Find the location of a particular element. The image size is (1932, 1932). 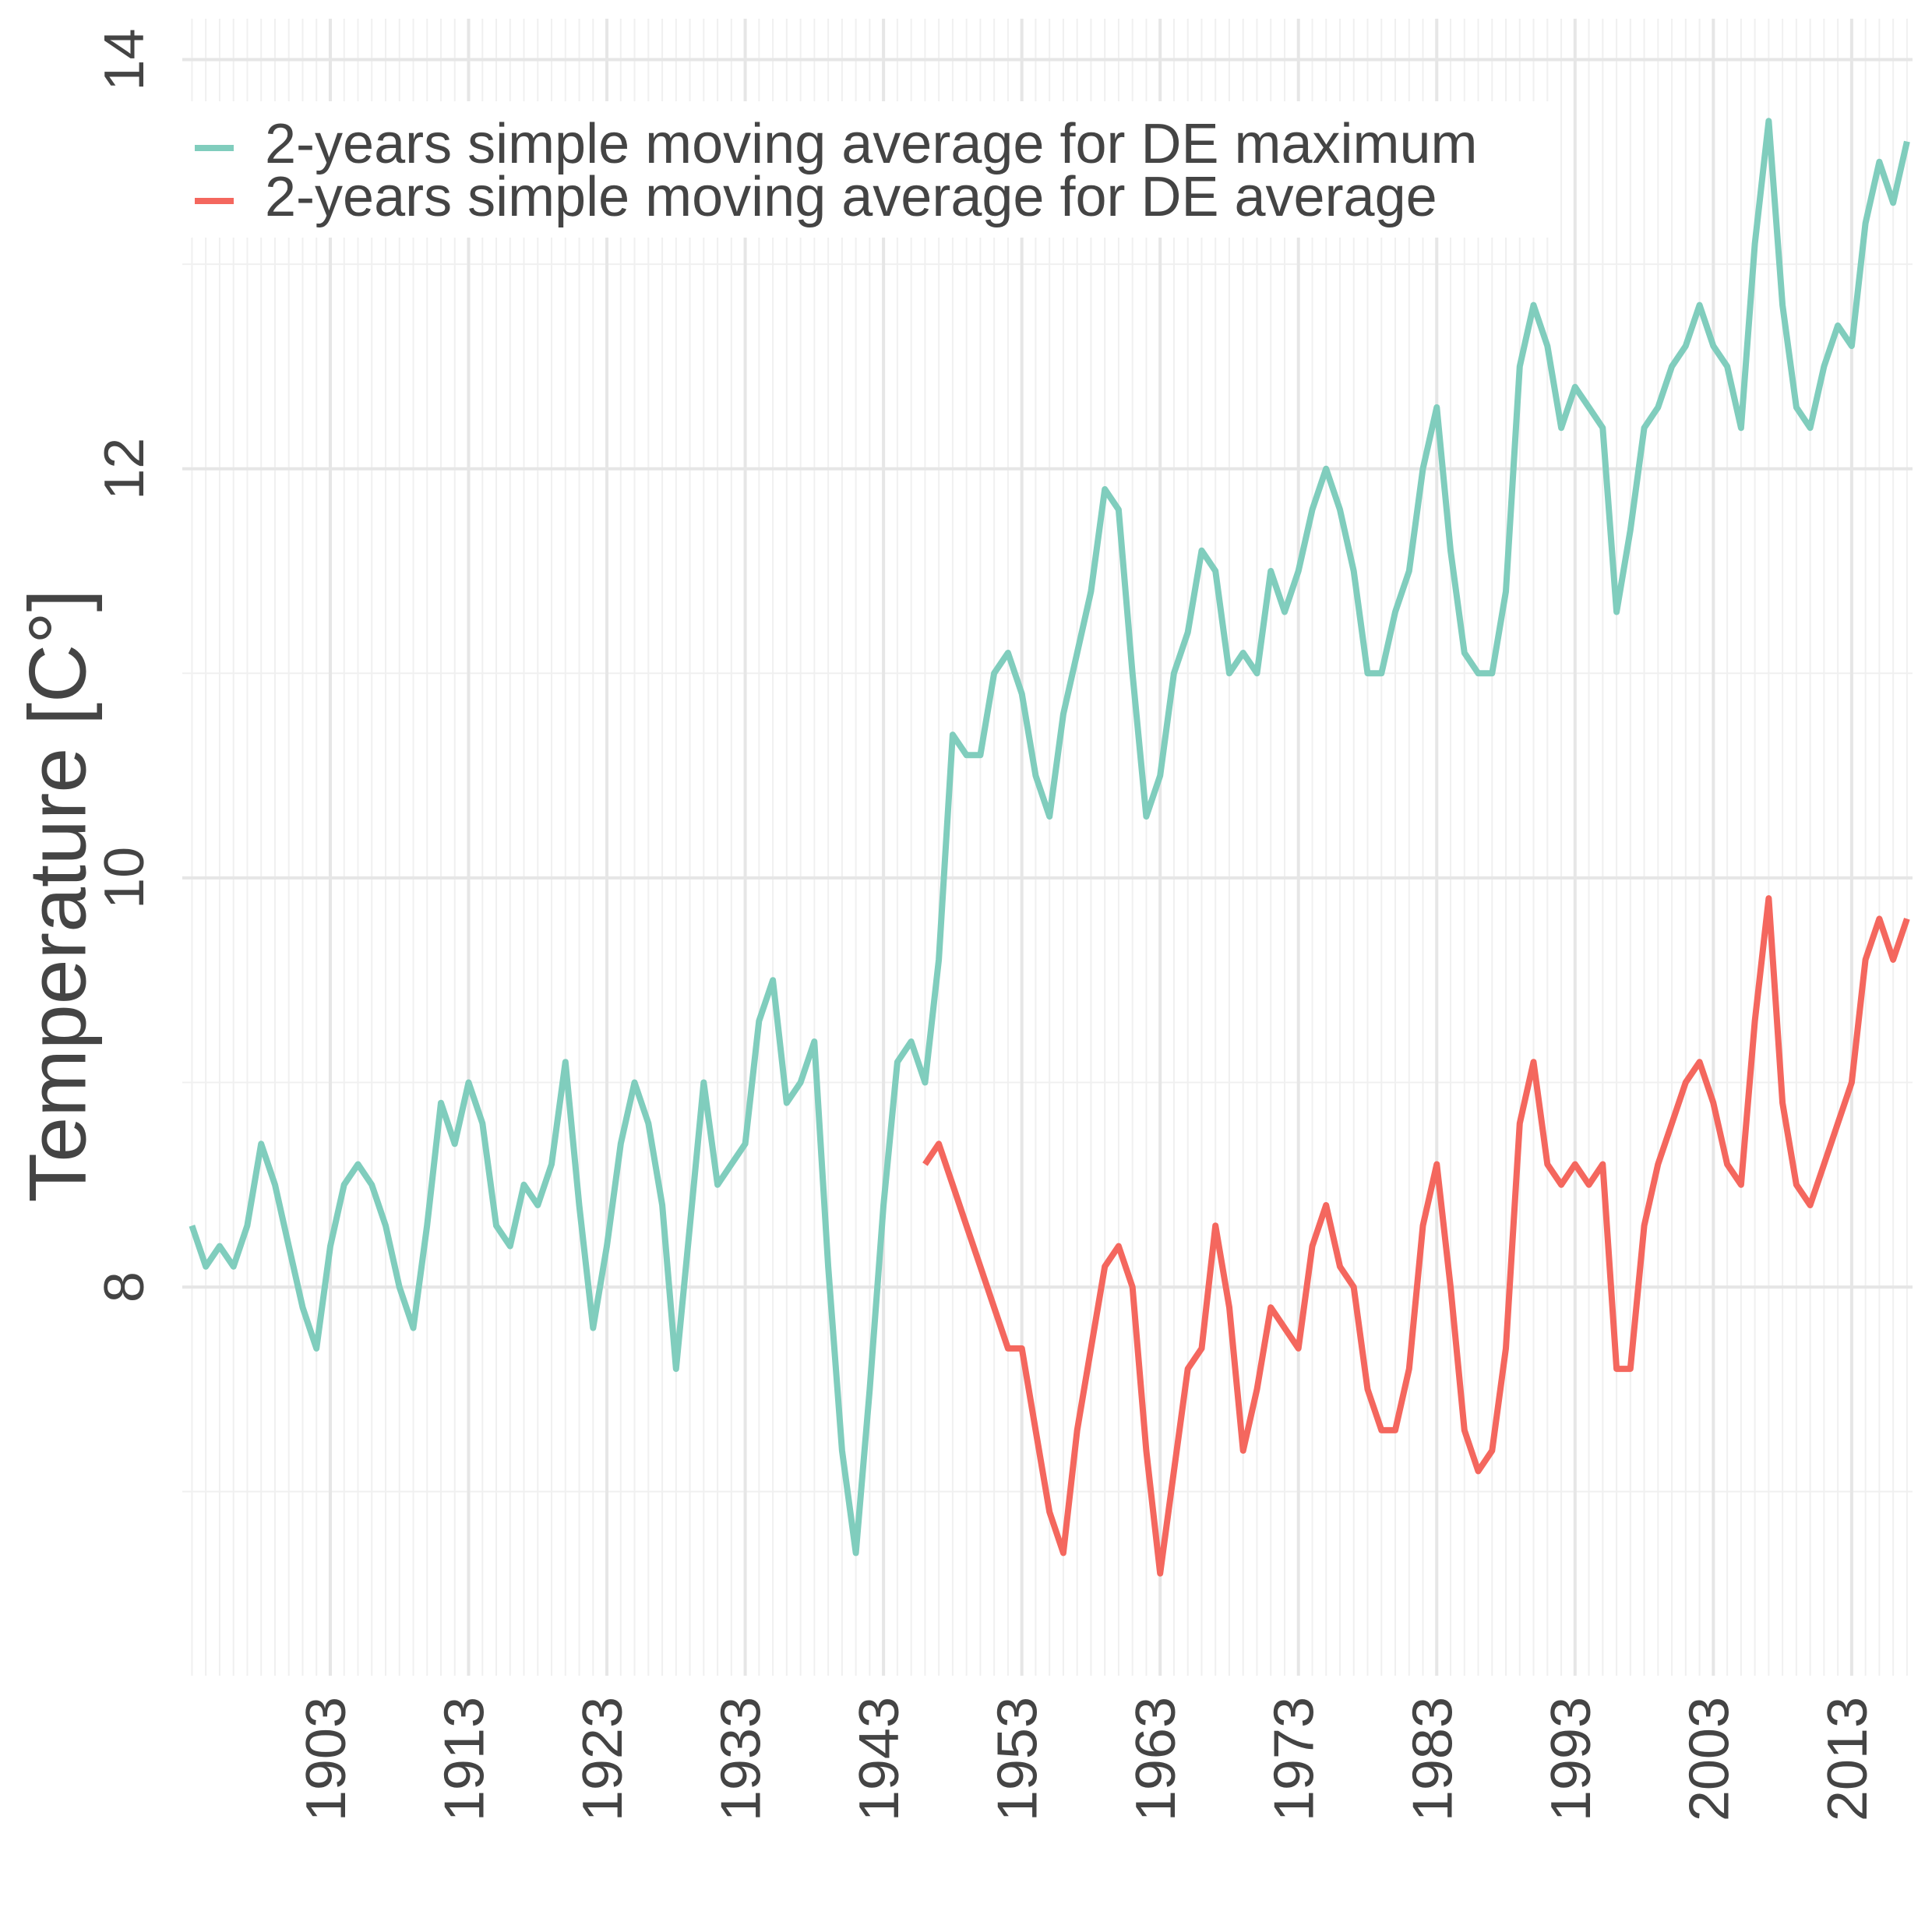

y-tick-label: 14 is located at coordinates (125, 59).